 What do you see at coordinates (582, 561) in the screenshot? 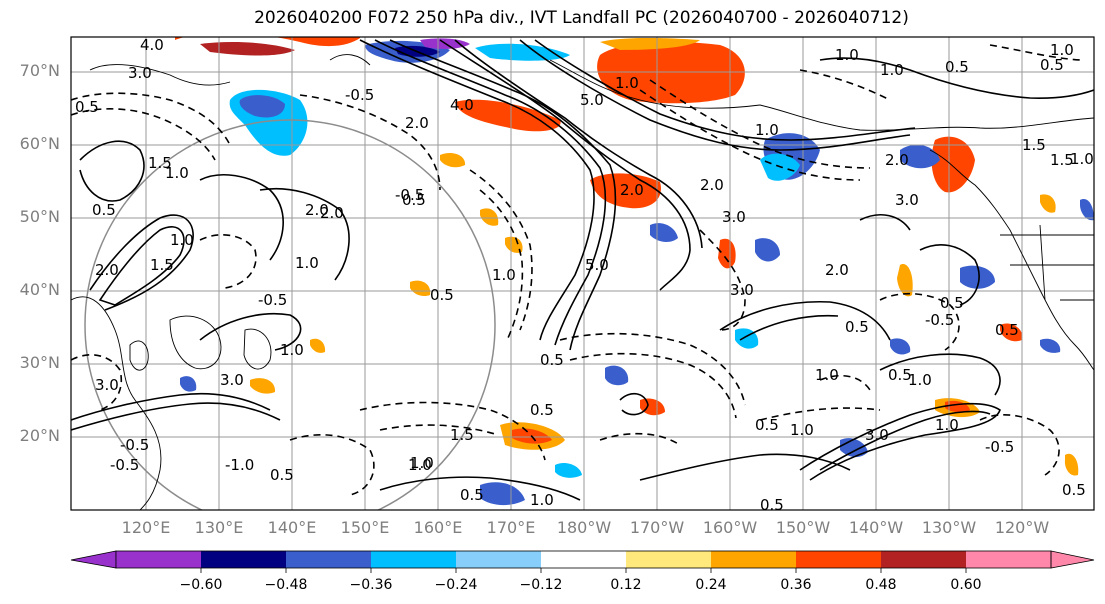
I see `colorbar` at bounding box center [582, 561].